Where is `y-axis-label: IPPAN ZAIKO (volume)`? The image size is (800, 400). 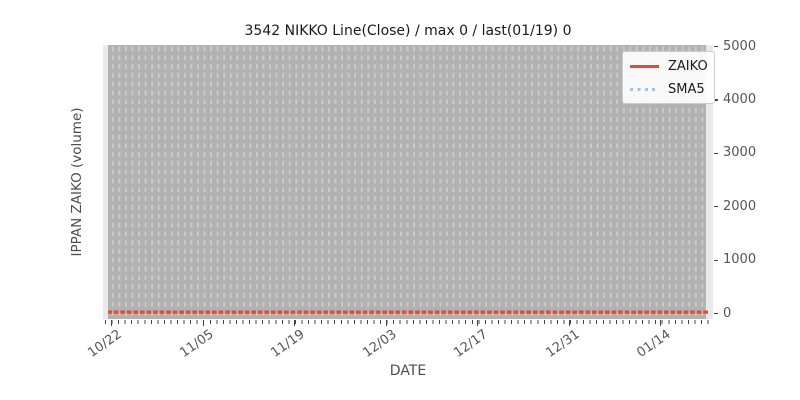
y-axis-label: IPPAN ZAIKO (volume) is located at coordinates (77, 182).